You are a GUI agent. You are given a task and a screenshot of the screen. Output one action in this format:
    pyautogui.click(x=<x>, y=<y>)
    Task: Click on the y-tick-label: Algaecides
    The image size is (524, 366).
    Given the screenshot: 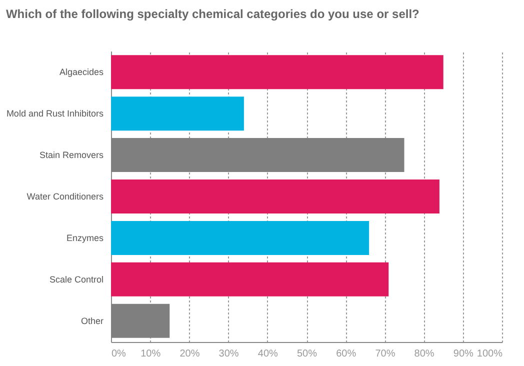 What is the action you would take?
    pyautogui.click(x=81, y=72)
    